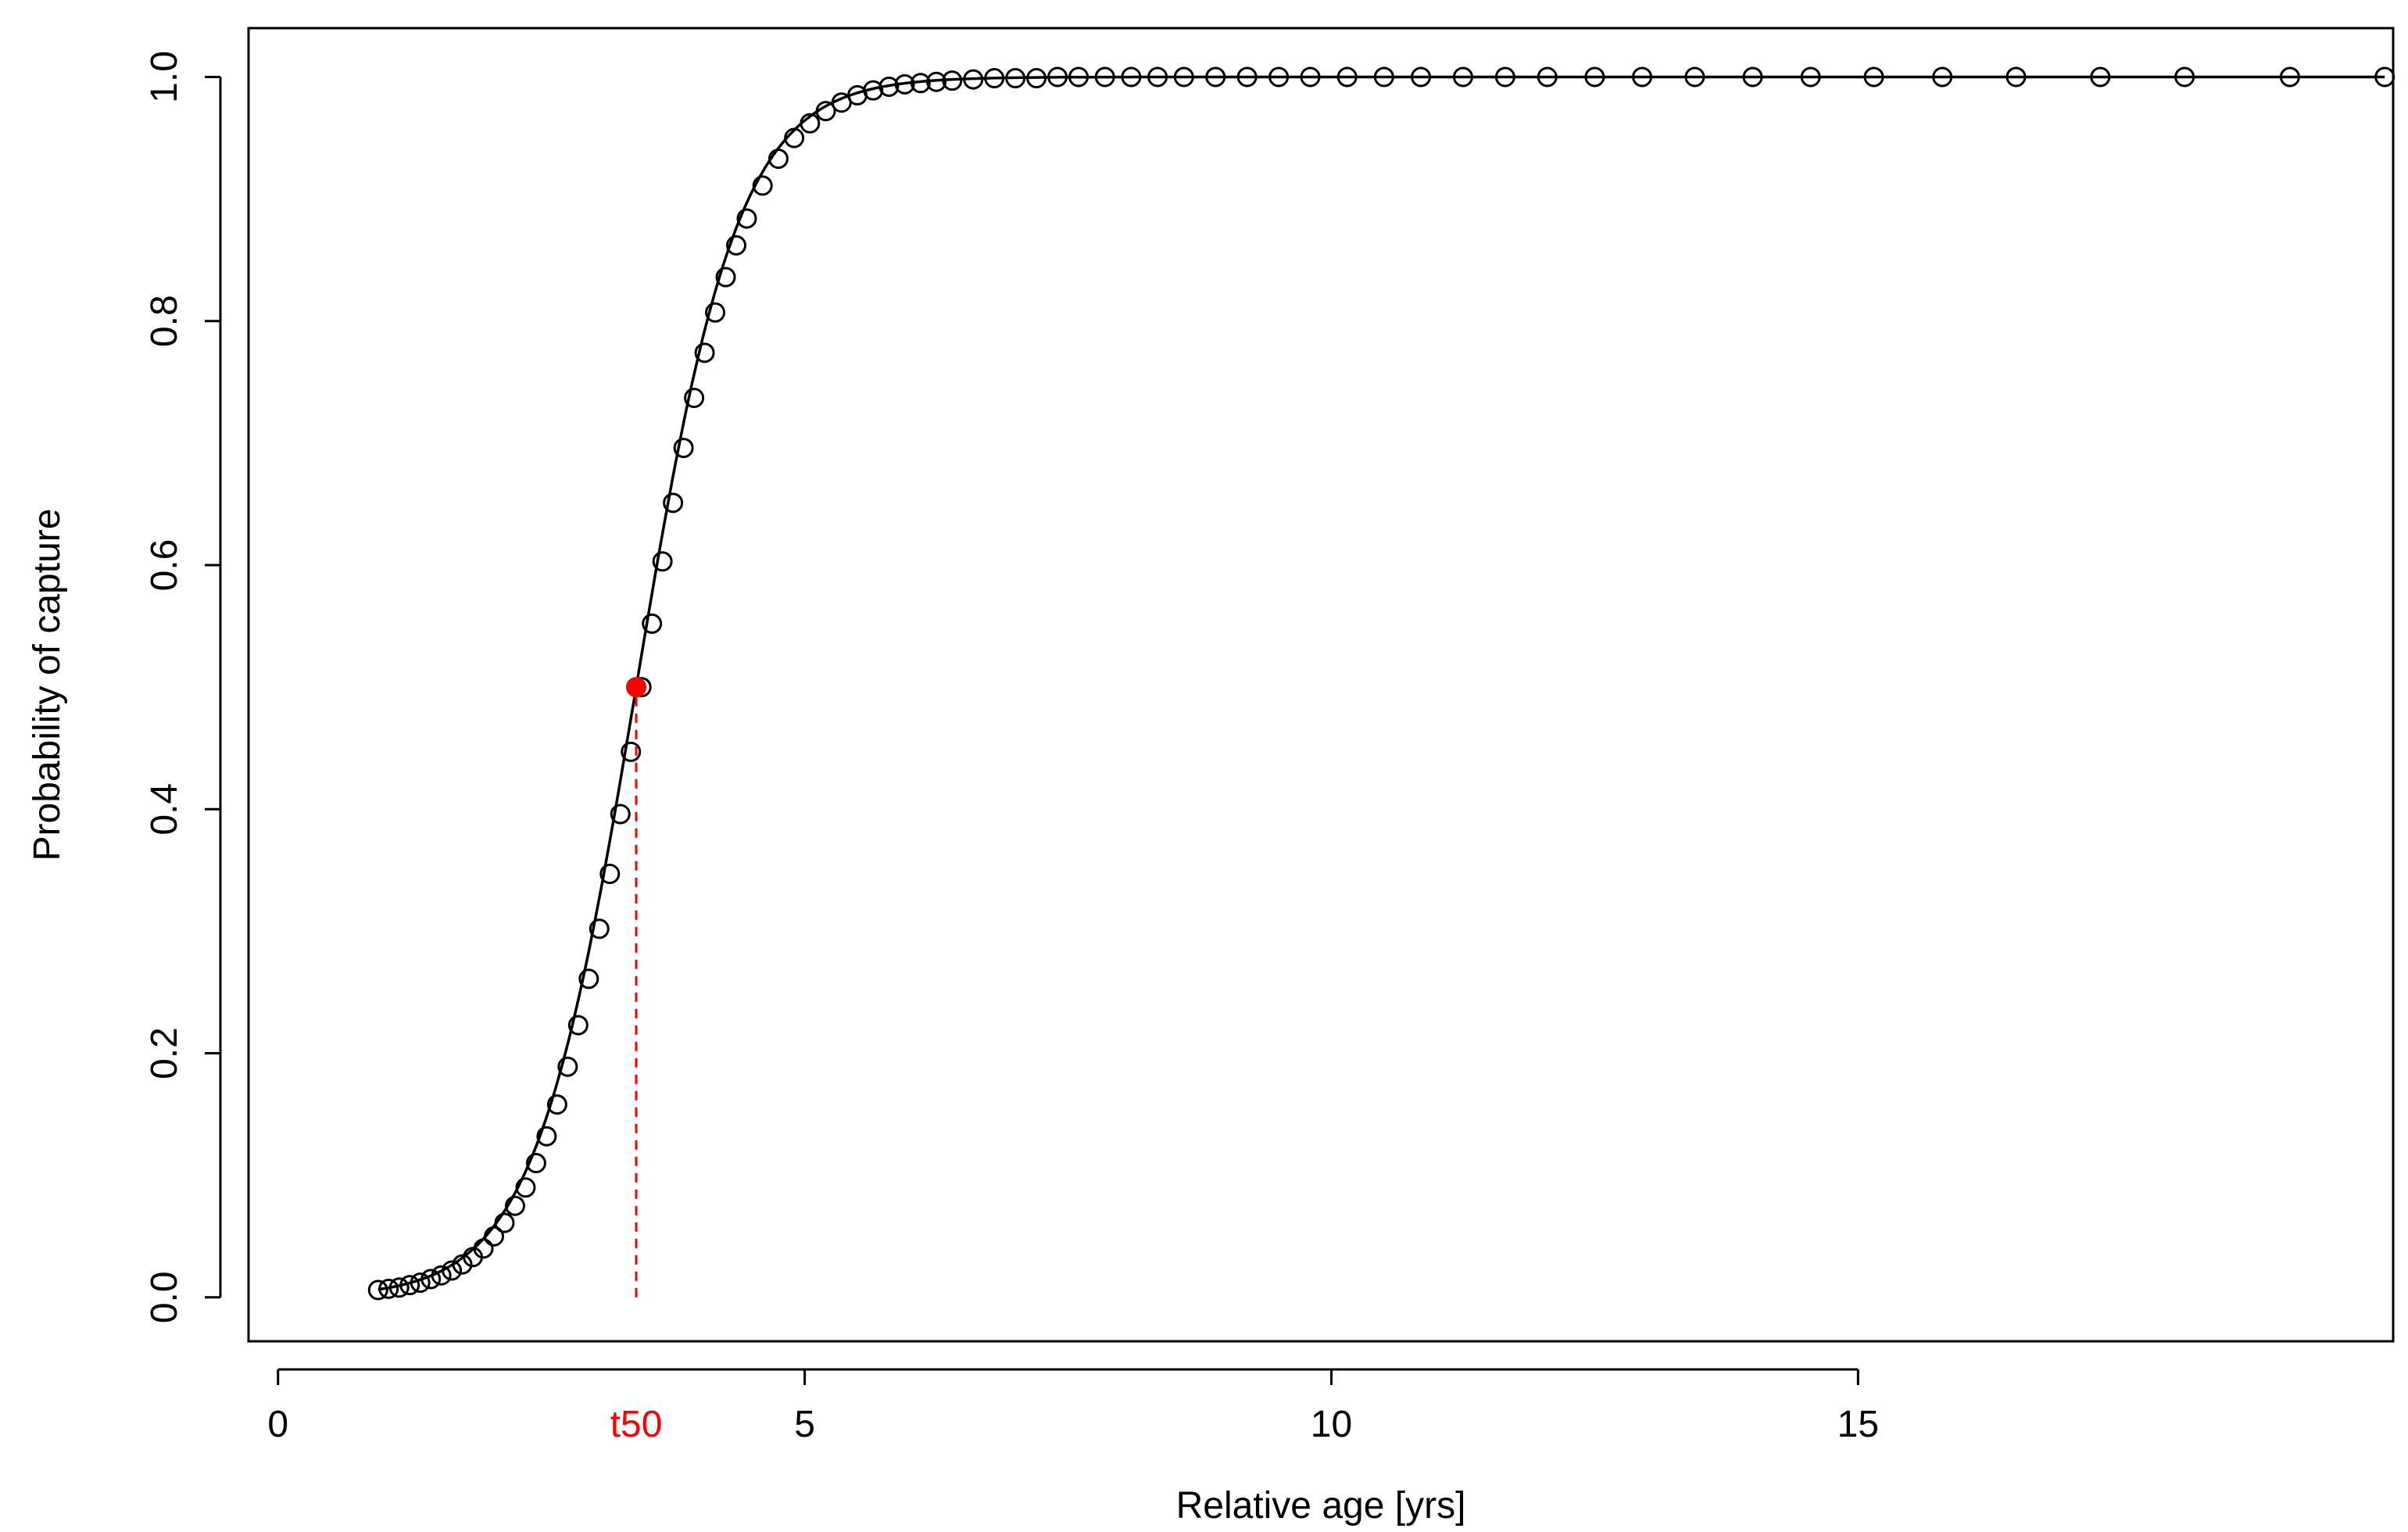 The width and height of the screenshot is (2408, 1532). What do you see at coordinates (47, 685) in the screenshot?
I see `y-axis-title: Probability of capture` at bounding box center [47, 685].